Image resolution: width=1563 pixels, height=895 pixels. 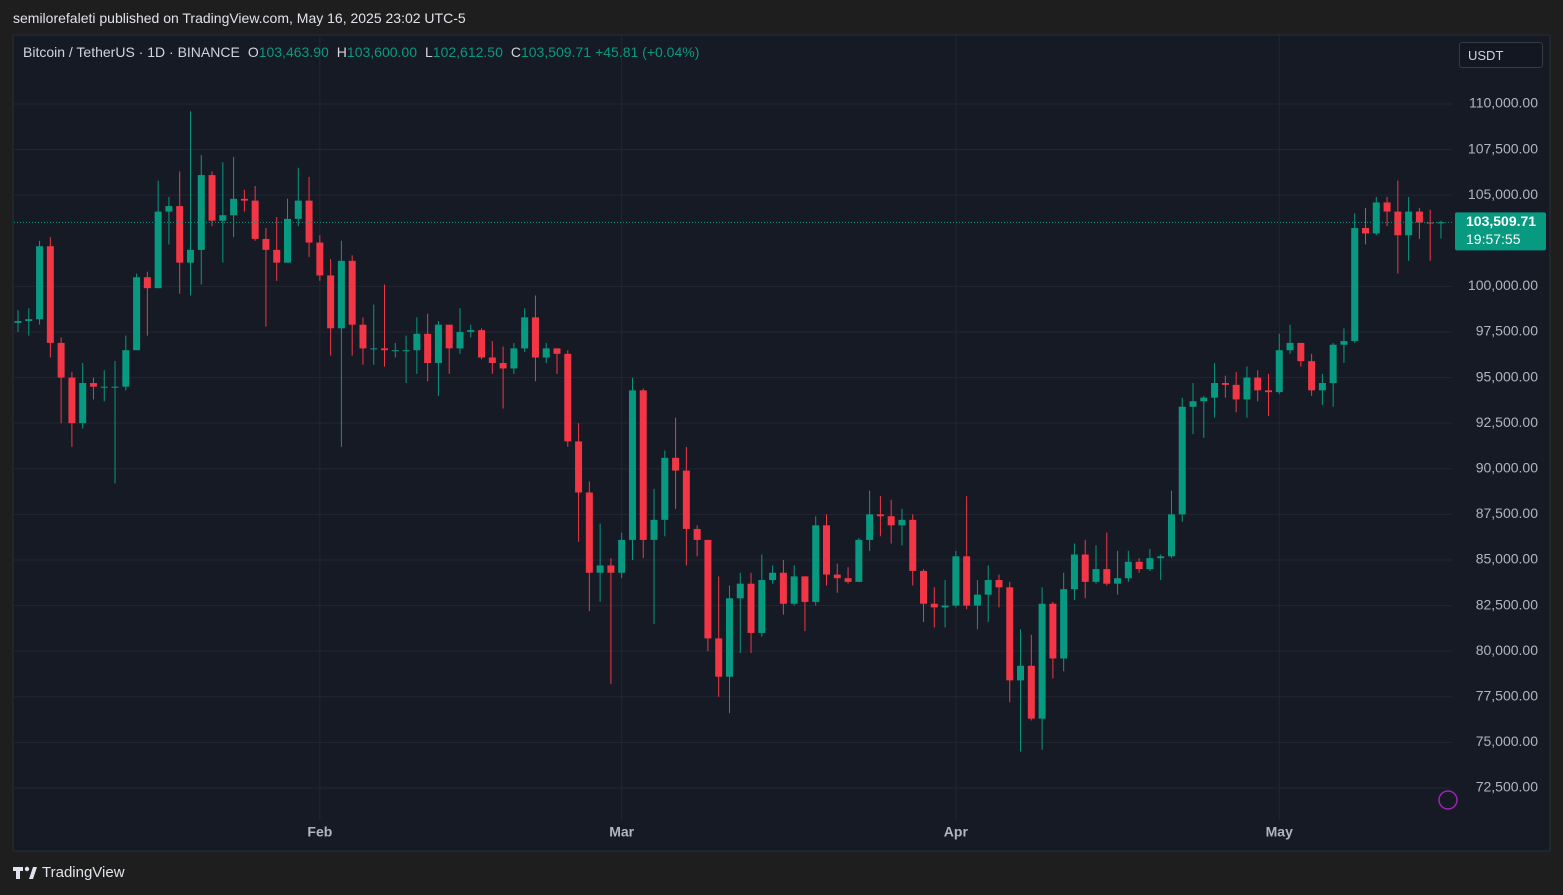 I want to click on y-tick-label: 90,000.00, so click(x=1507, y=467).